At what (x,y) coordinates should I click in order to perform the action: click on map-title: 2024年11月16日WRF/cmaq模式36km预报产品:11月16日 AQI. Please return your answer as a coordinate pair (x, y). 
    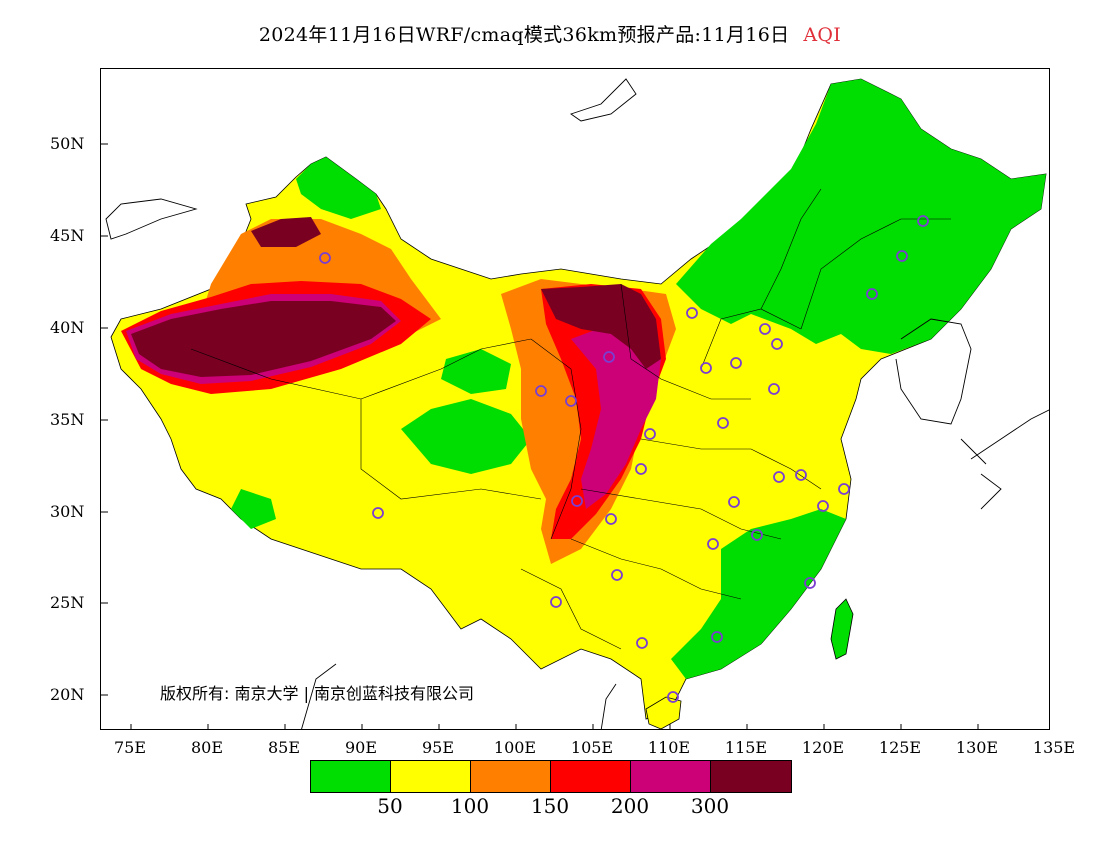
    Looking at the image, I should click on (550, 33).